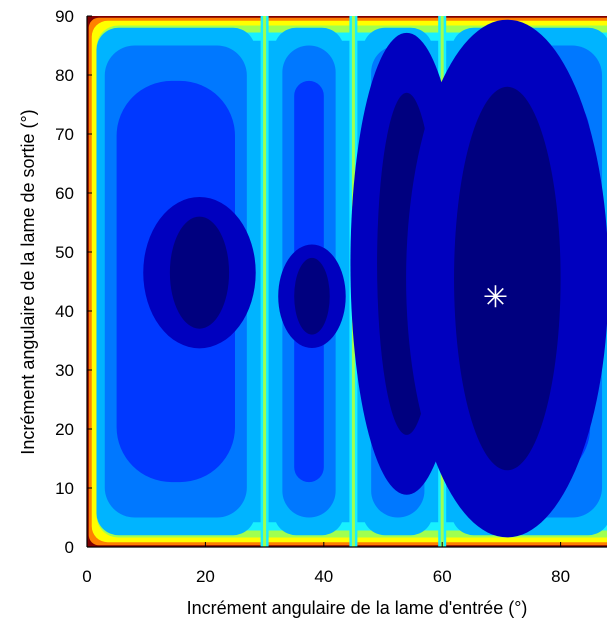 The width and height of the screenshot is (607, 624). What do you see at coordinates (64, 193) in the screenshot?
I see `y-tick-label: 60` at bounding box center [64, 193].